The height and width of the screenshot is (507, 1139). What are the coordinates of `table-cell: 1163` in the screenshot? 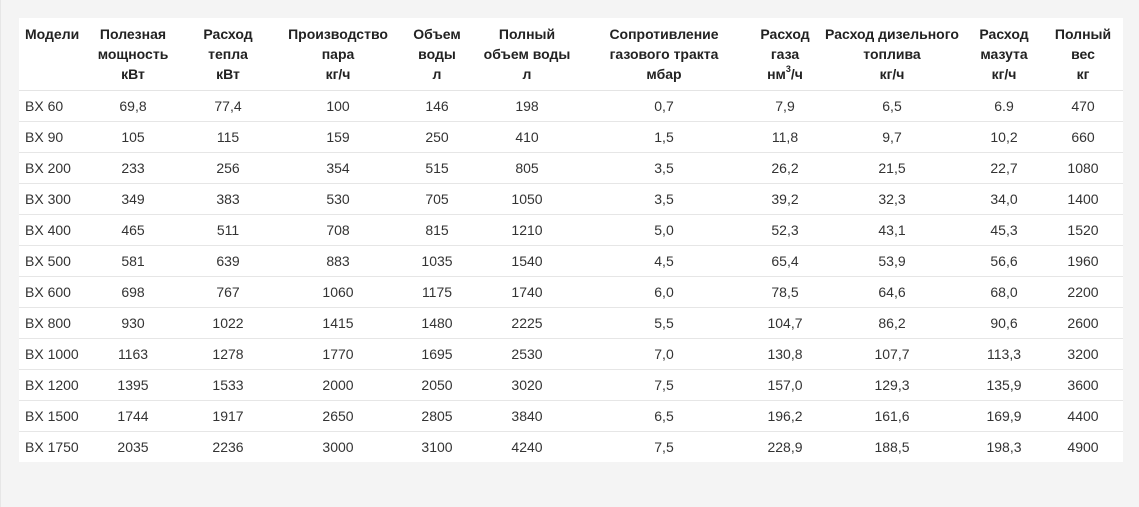 It's located at (133, 354).